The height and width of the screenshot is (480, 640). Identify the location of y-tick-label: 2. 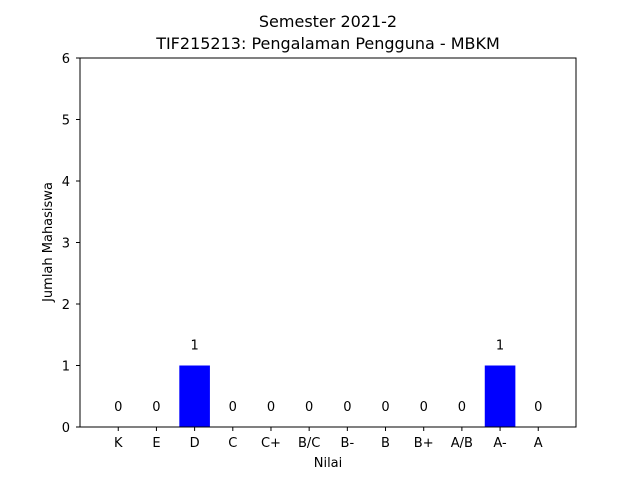
(66, 305).